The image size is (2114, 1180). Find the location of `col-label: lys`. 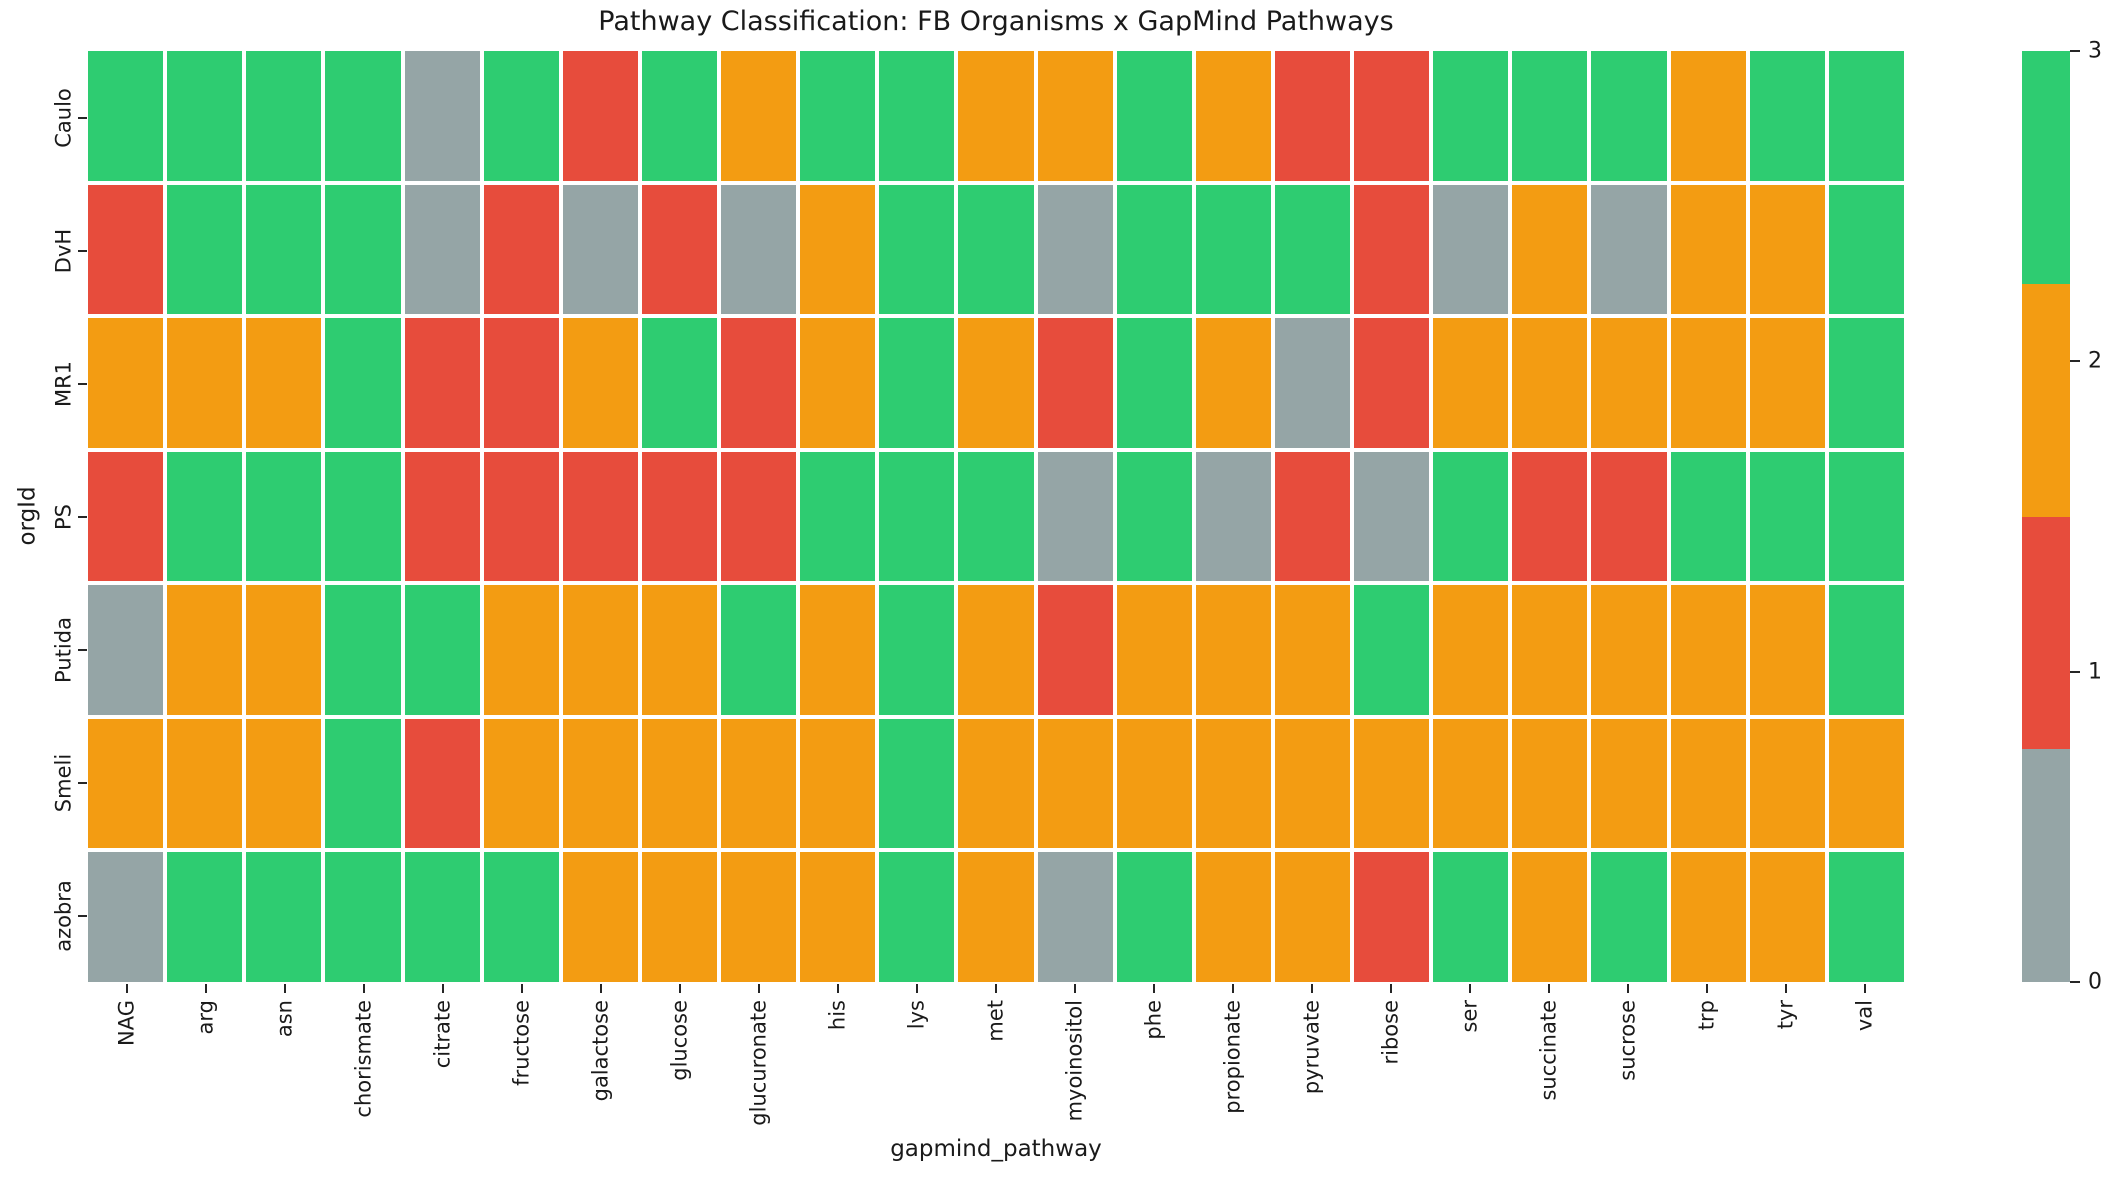

col-label: lys is located at coordinates (916, 1015).